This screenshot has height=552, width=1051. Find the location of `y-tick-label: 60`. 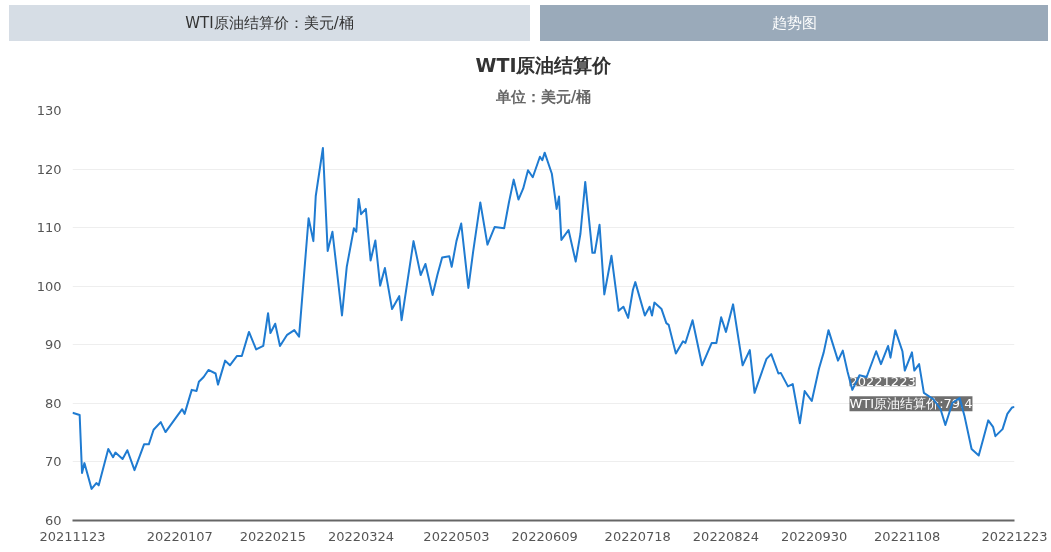

y-tick-label: 60 is located at coordinates (53, 520).